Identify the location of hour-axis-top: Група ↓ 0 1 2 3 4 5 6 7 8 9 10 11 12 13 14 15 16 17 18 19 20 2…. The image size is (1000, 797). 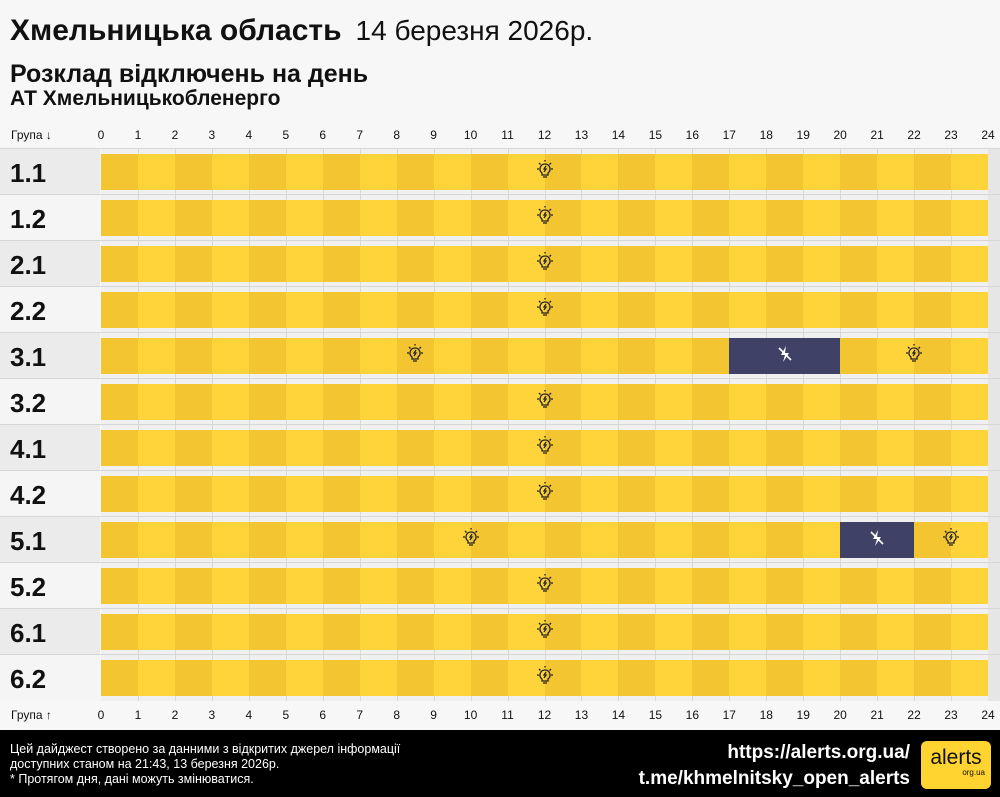
(500, 135).